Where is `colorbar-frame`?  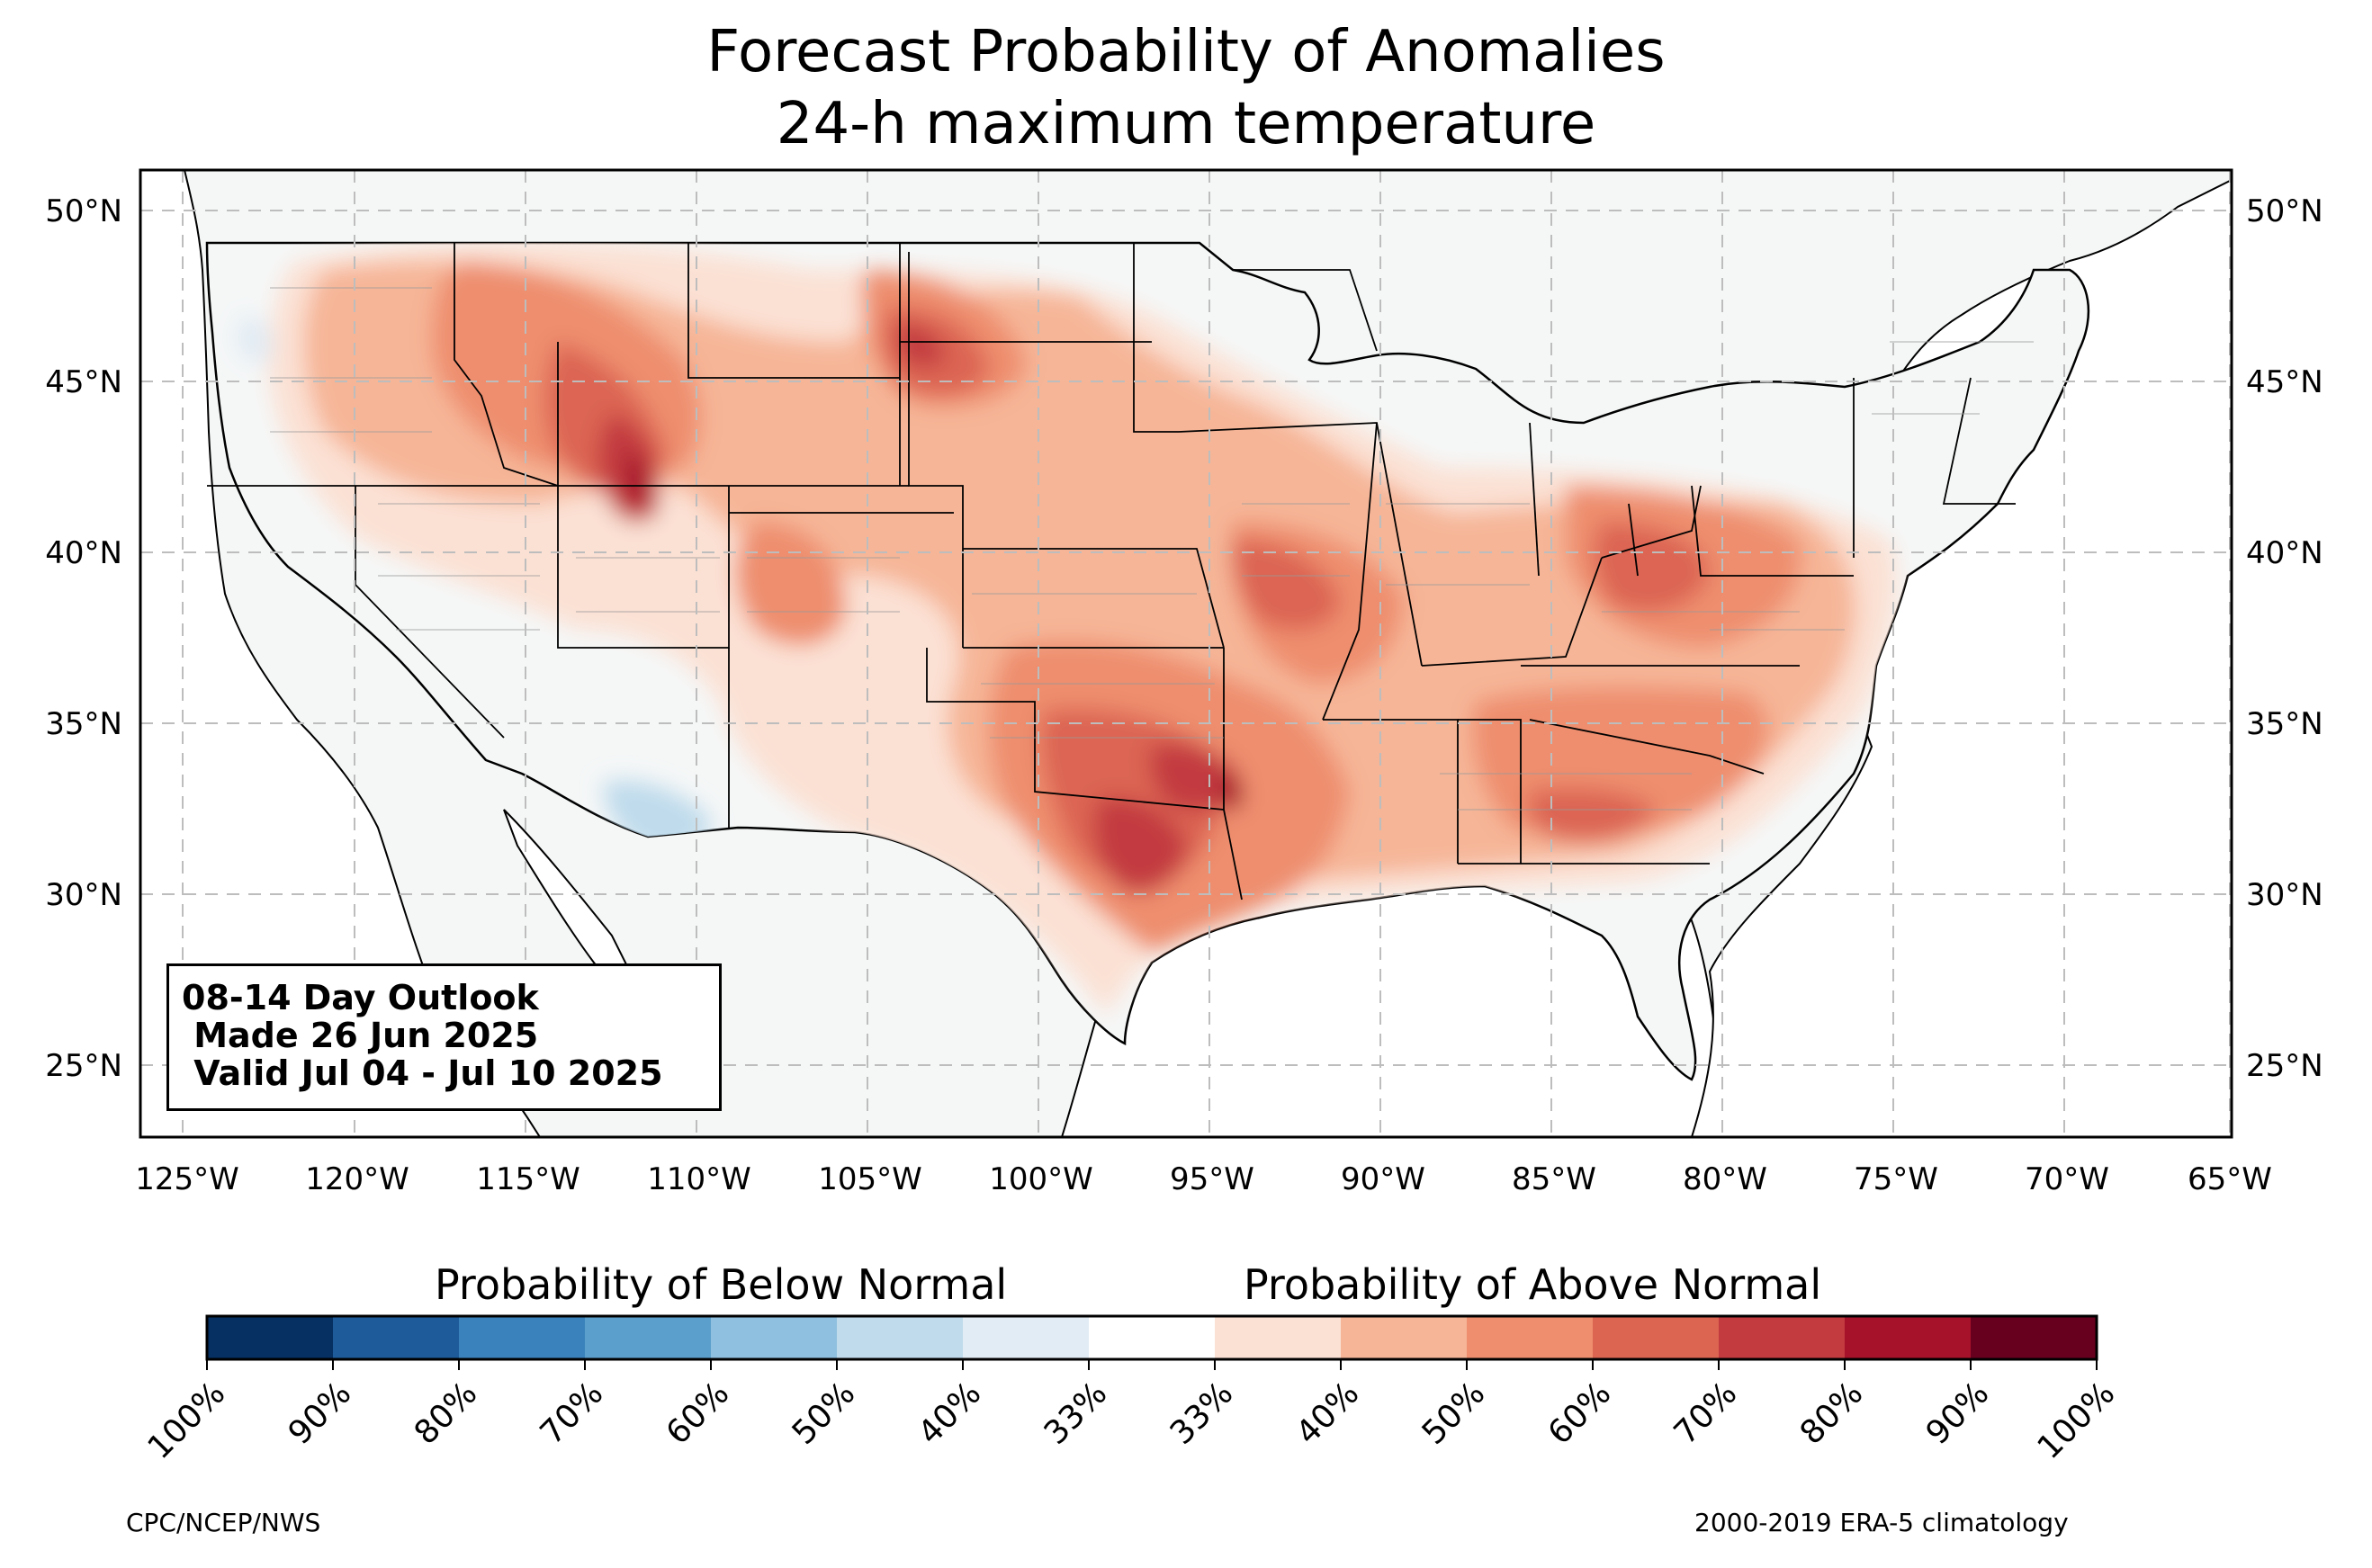 colorbar-frame is located at coordinates (1151, 1337).